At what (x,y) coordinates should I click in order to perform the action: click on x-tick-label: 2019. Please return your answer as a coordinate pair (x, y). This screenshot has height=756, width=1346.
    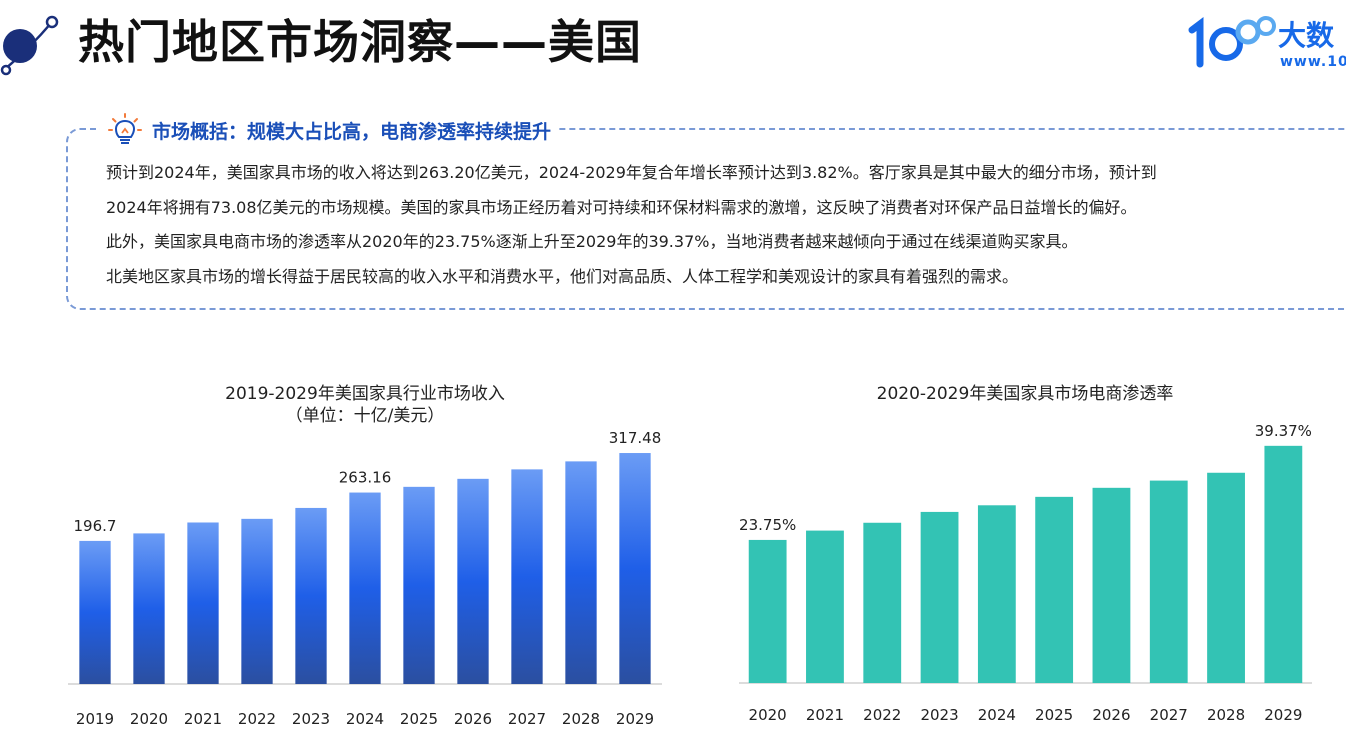
    Looking at the image, I should click on (95, 719).